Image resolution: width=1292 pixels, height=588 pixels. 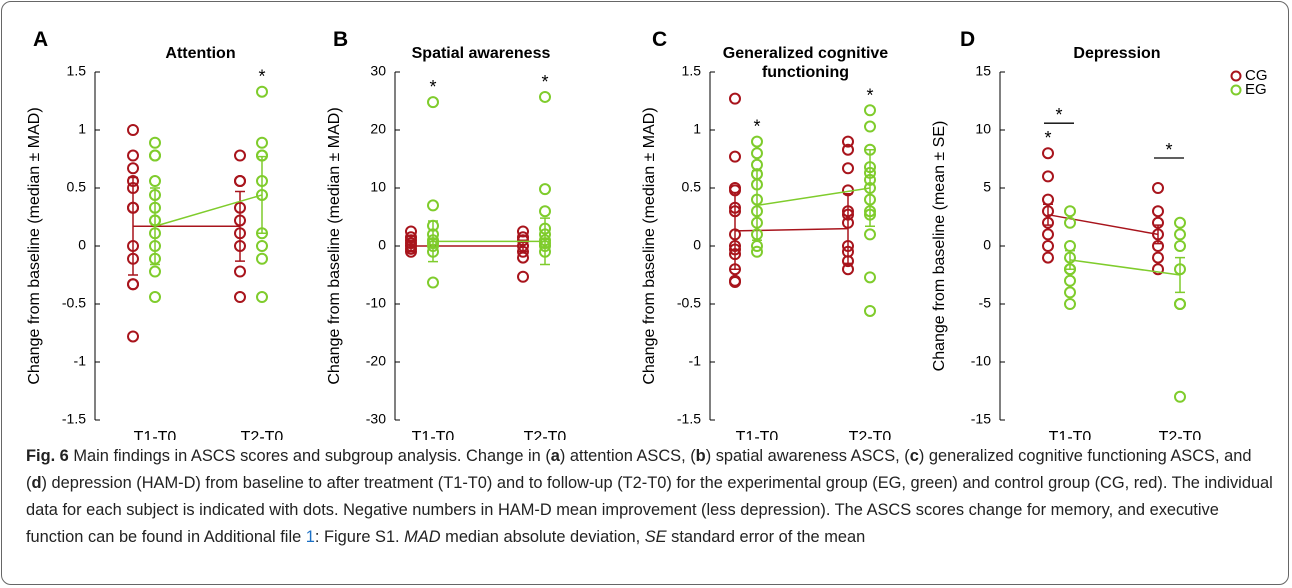 I want to click on panel-title: Generalized cognitive functioning, so click(x=805, y=63).